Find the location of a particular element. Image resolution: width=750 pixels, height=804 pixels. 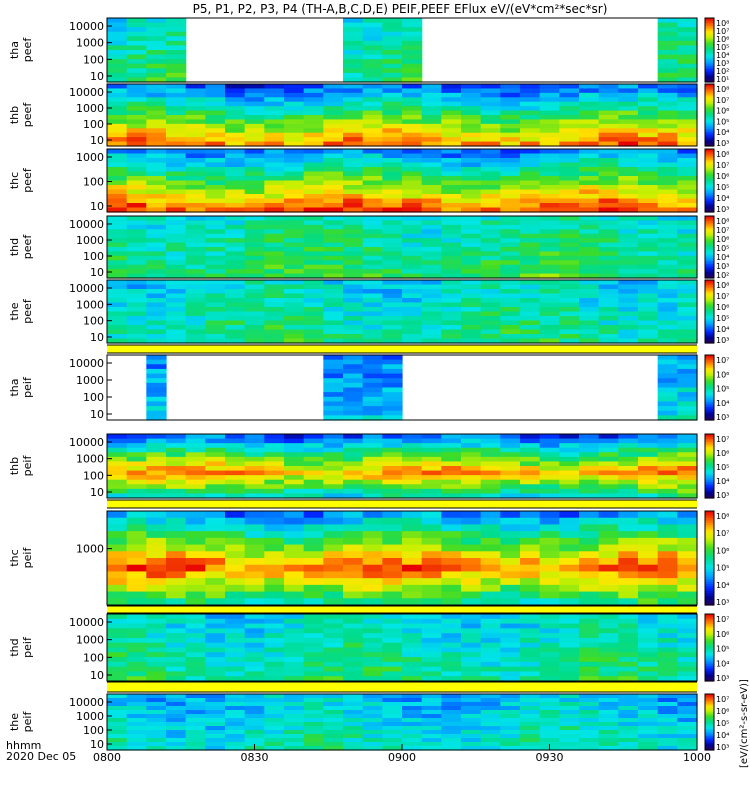

y-tick-label: 10000 is located at coordinates (86, 622).